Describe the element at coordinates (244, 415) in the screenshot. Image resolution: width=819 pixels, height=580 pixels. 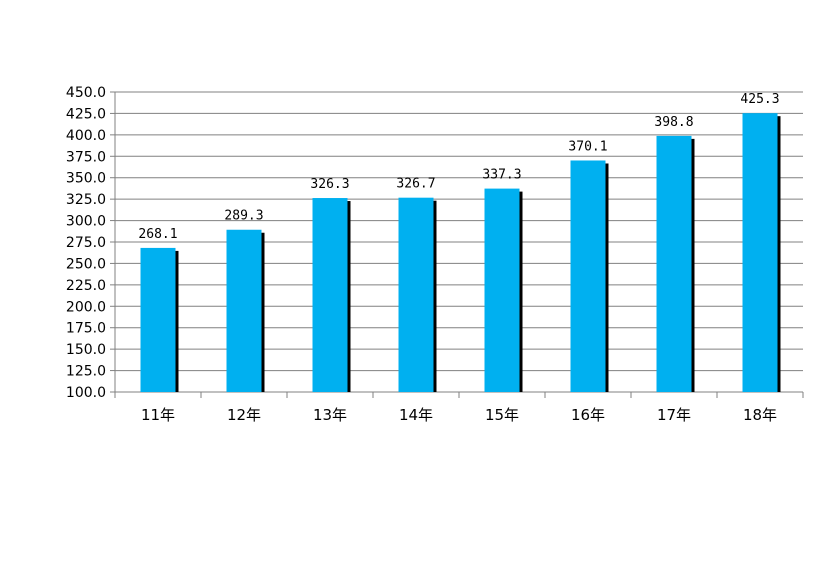
I see `x-tick-label: 12年` at that location.